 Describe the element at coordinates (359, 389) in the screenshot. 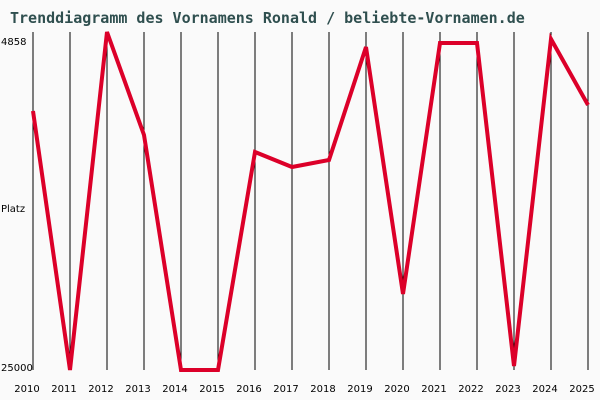

I see `x-tick-label: 2019` at that location.